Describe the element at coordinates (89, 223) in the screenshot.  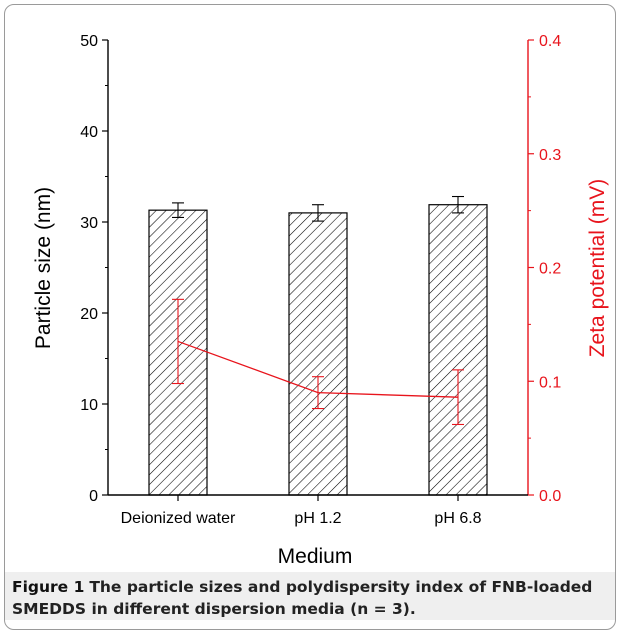
I see `left-tick-label: 30` at that location.